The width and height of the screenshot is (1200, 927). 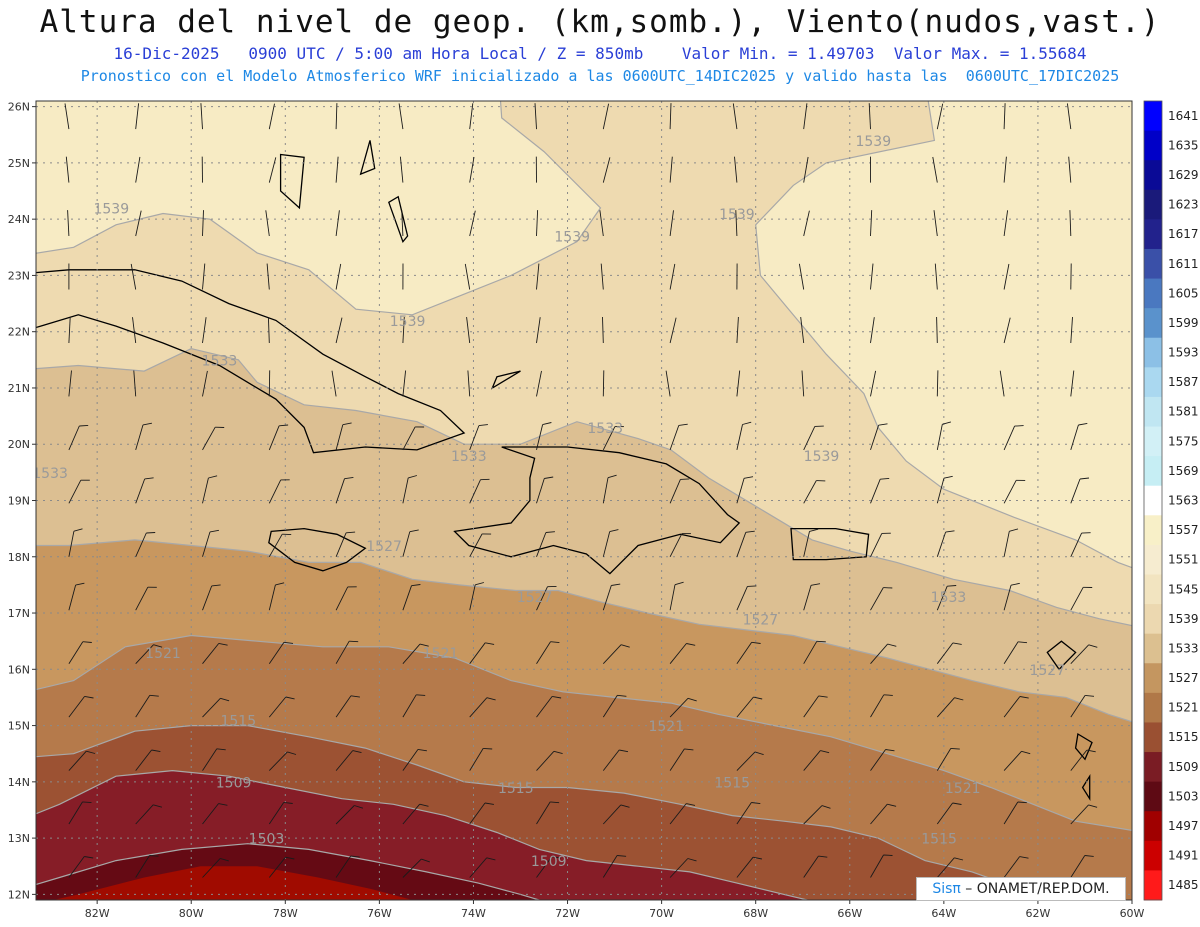 I want to click on credit-box: Sisπ – ONAMET/REP.DOM., so click(x=1021, y=889).